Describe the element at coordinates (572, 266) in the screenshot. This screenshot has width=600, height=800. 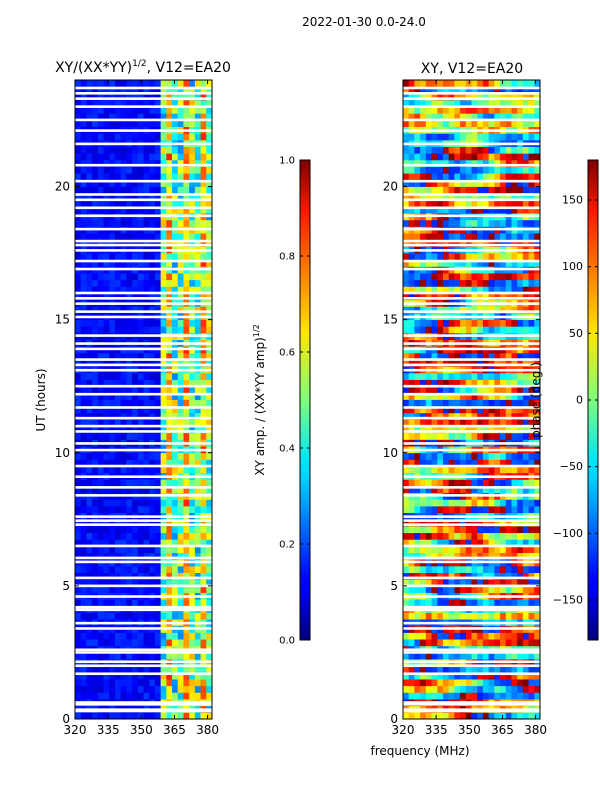
I see `colorbar-tick-label: 100` at that location.